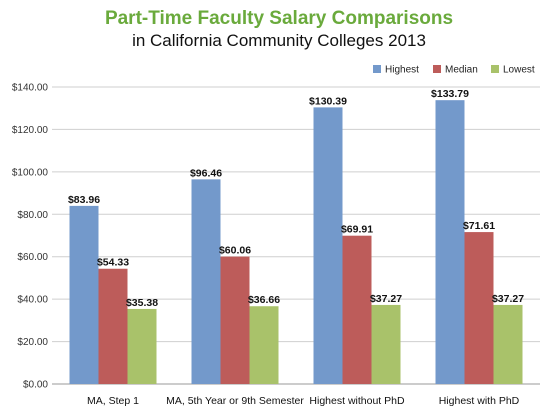  I want to click on y-tick-label: $120.00, so click(30, 130).